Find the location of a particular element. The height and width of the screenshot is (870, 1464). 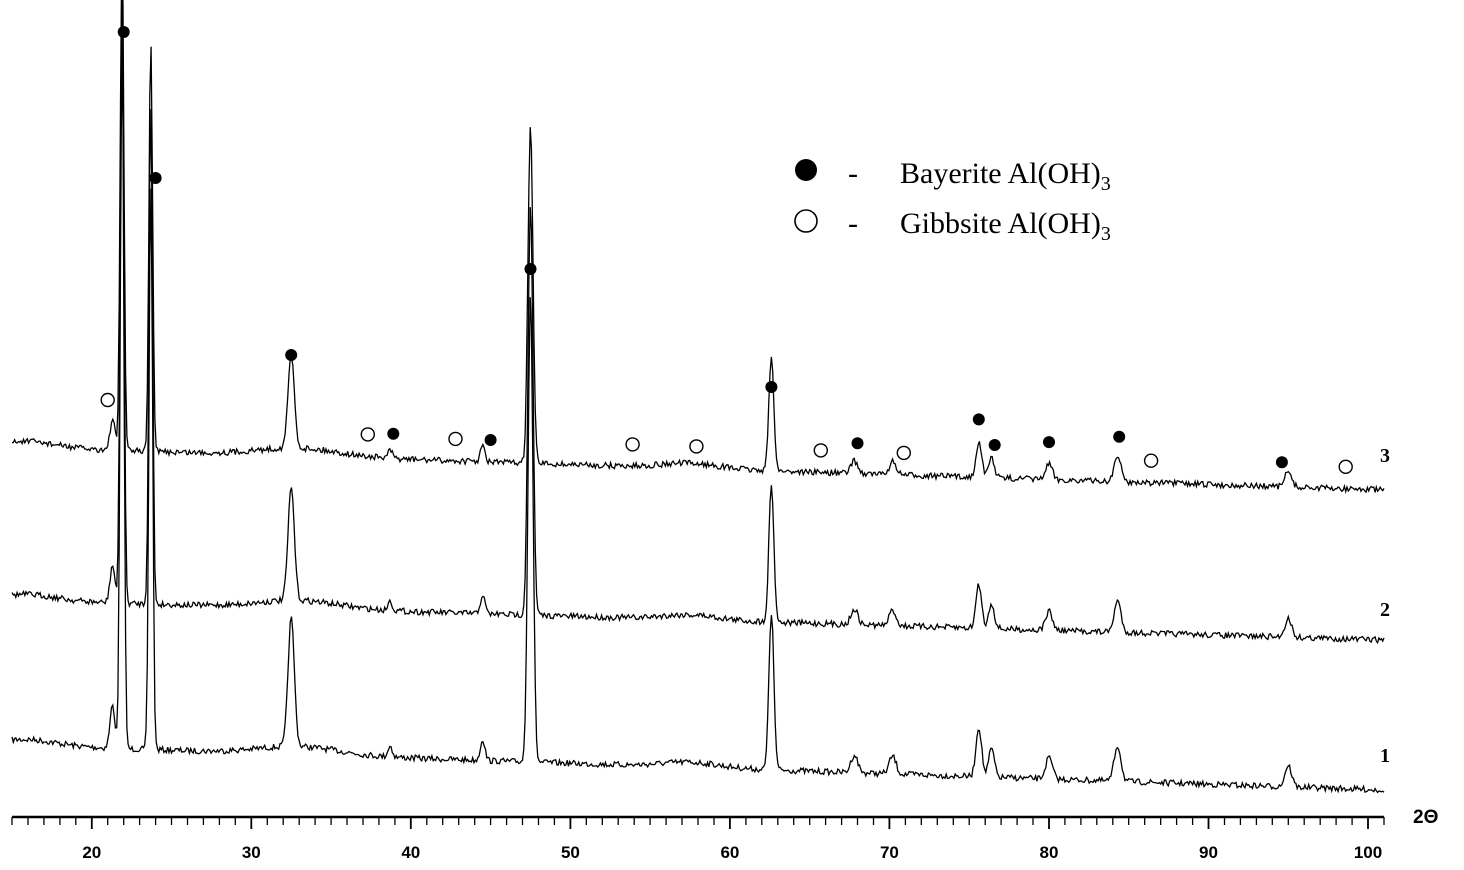

legend: - Bayerite Al(OH)3 - Gibbsite Al(OH)3 is located at coordinates (952, 201).